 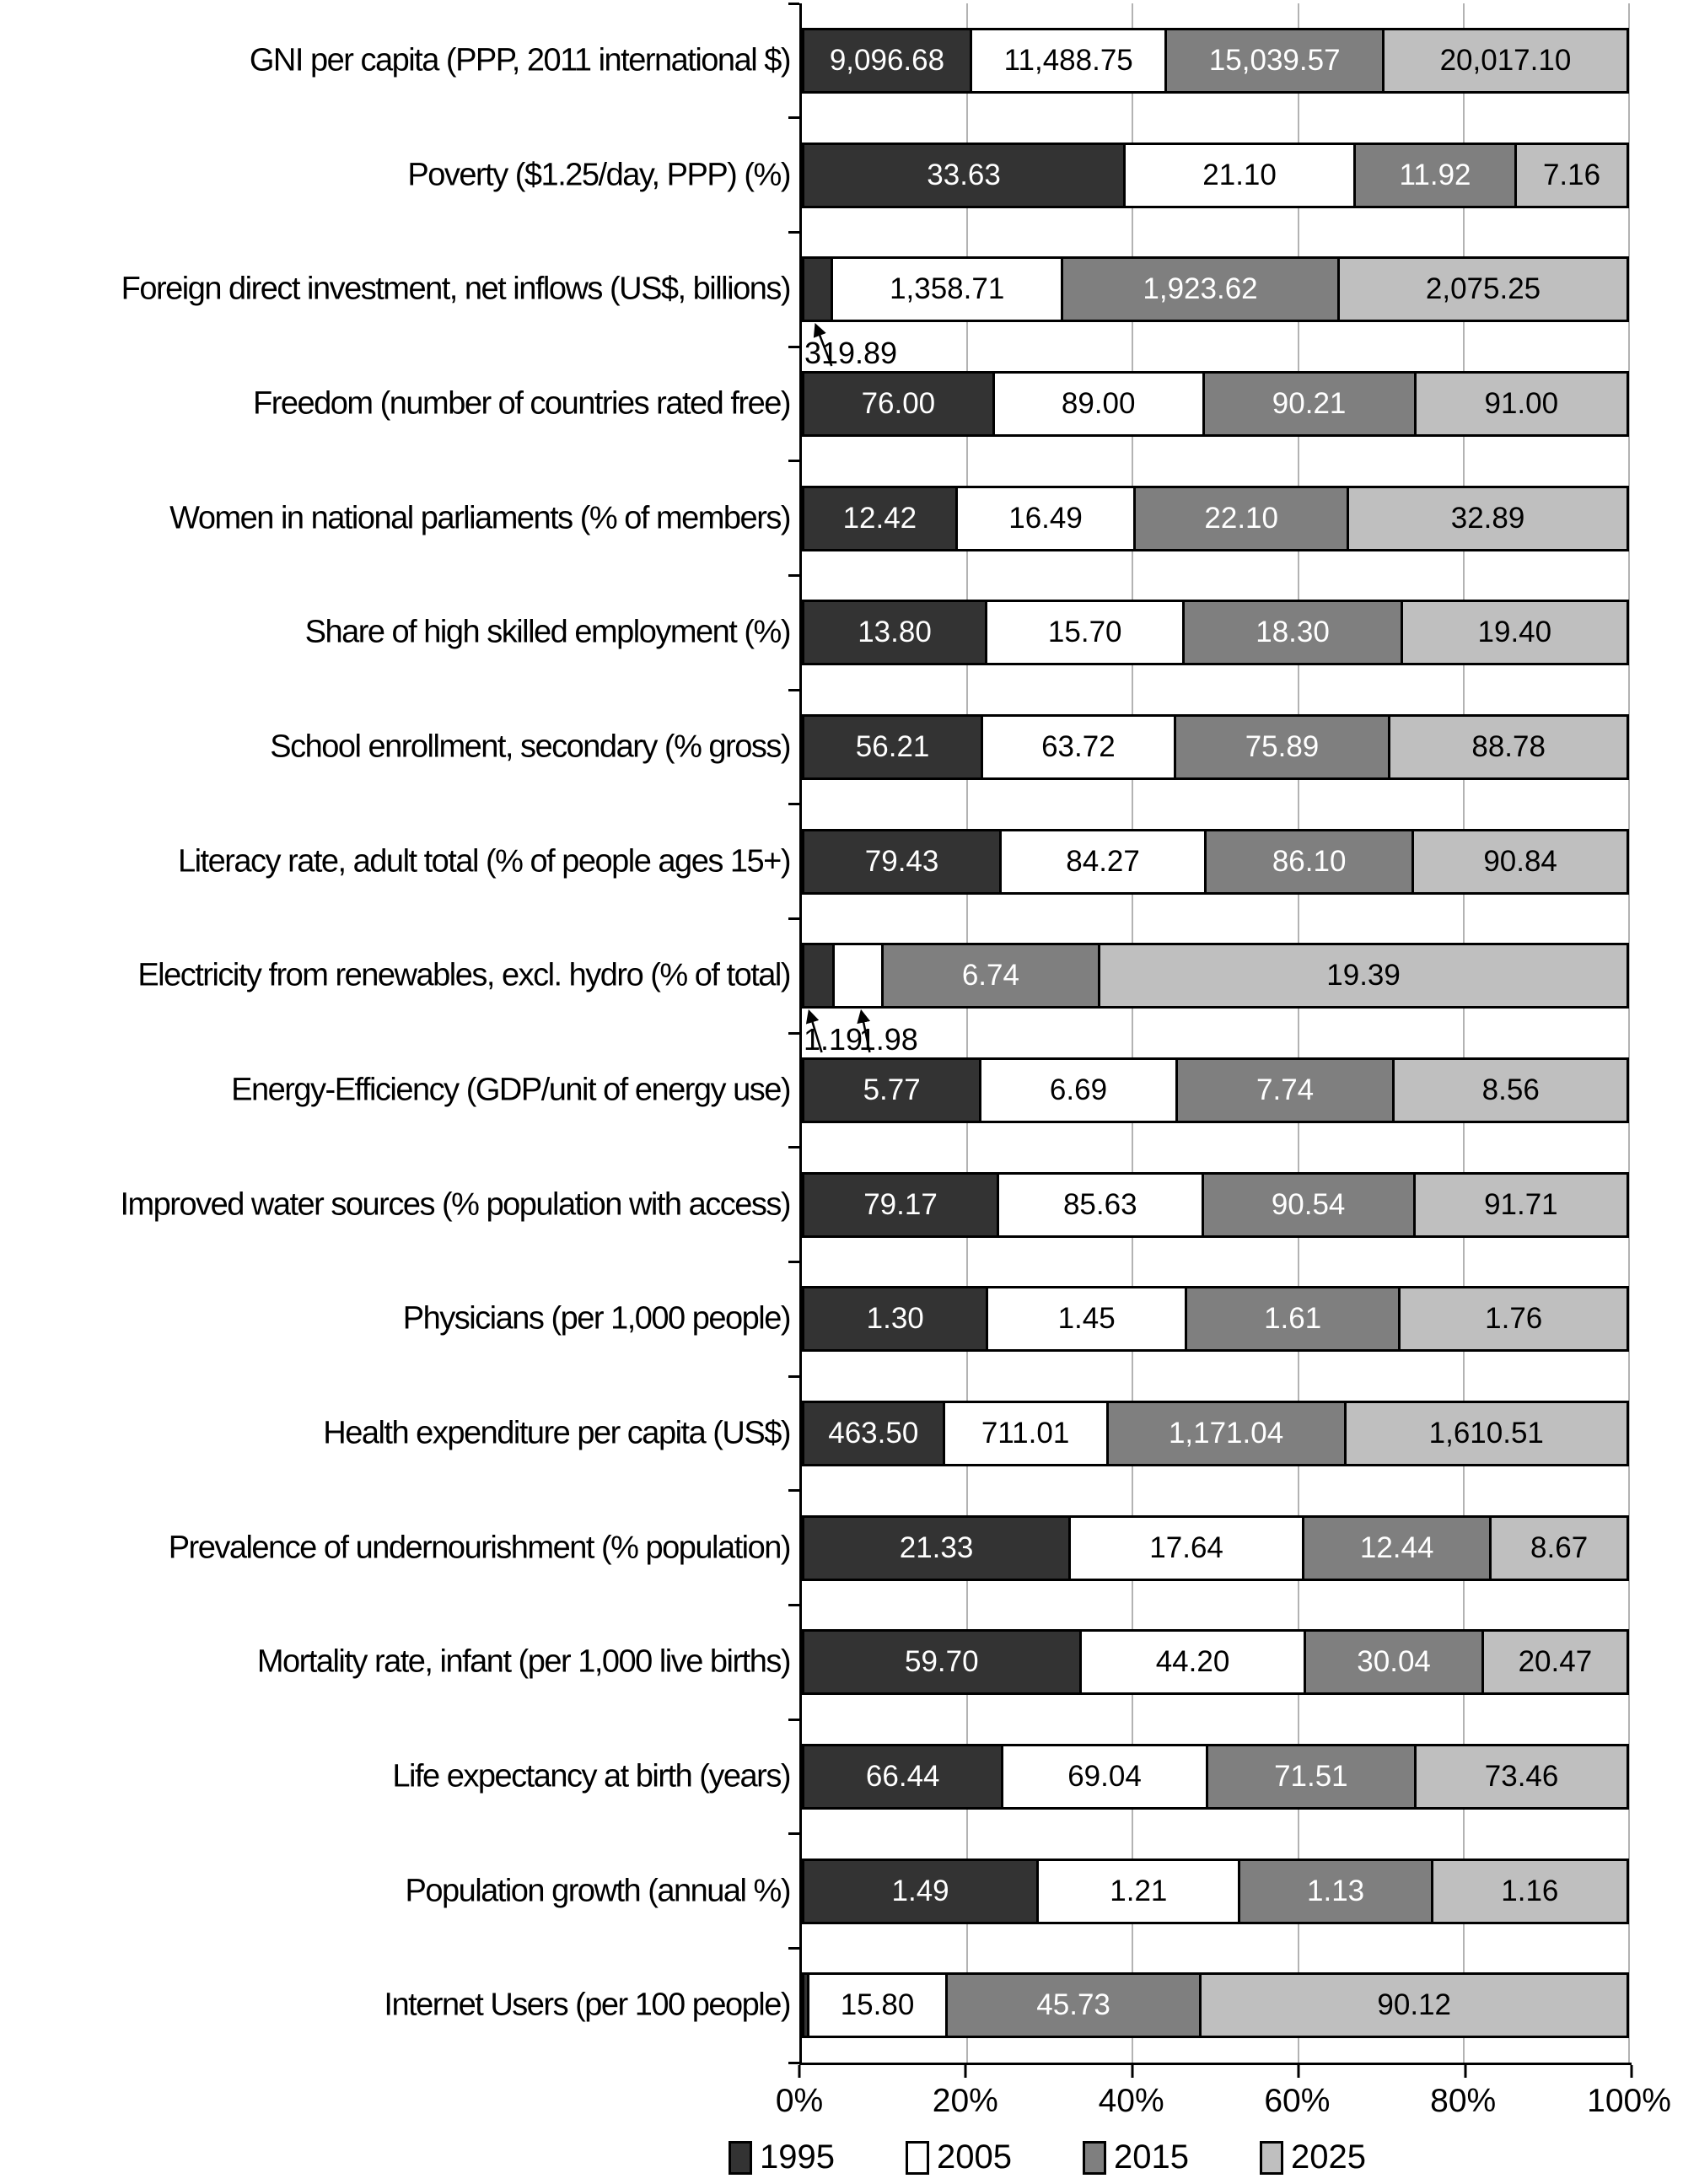 I want to click on segment-value-label: 21.33, so click(x=936, y=1547).